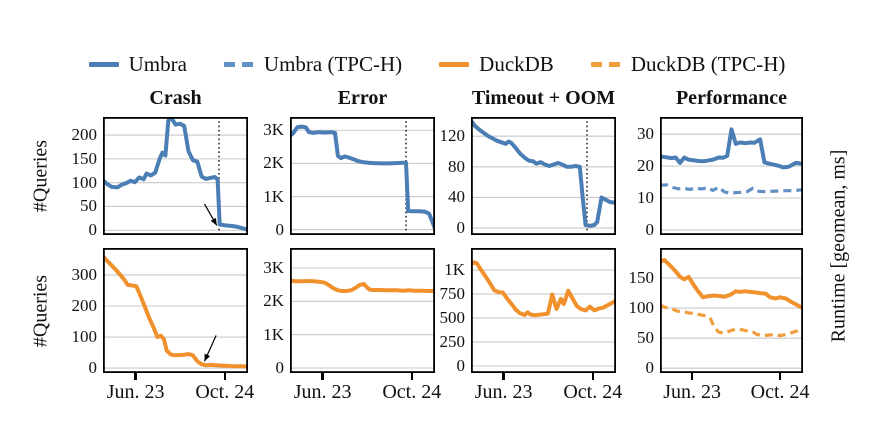  What do you see at coordinates (645, 134) in the screenshot?
I see `y-tick-label: 30` at bounding box center [645, 134].